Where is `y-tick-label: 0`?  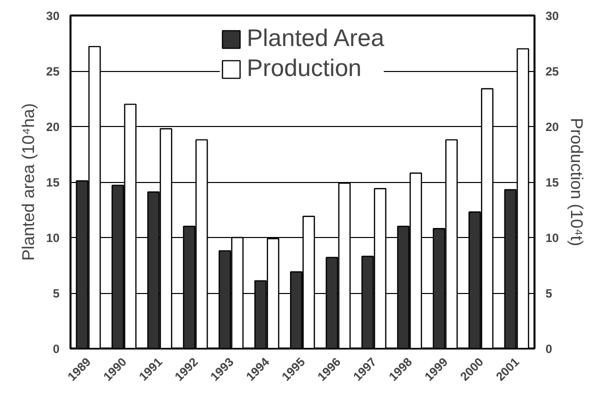
y-tick-label: 0 is located at coordinates (56, 349).